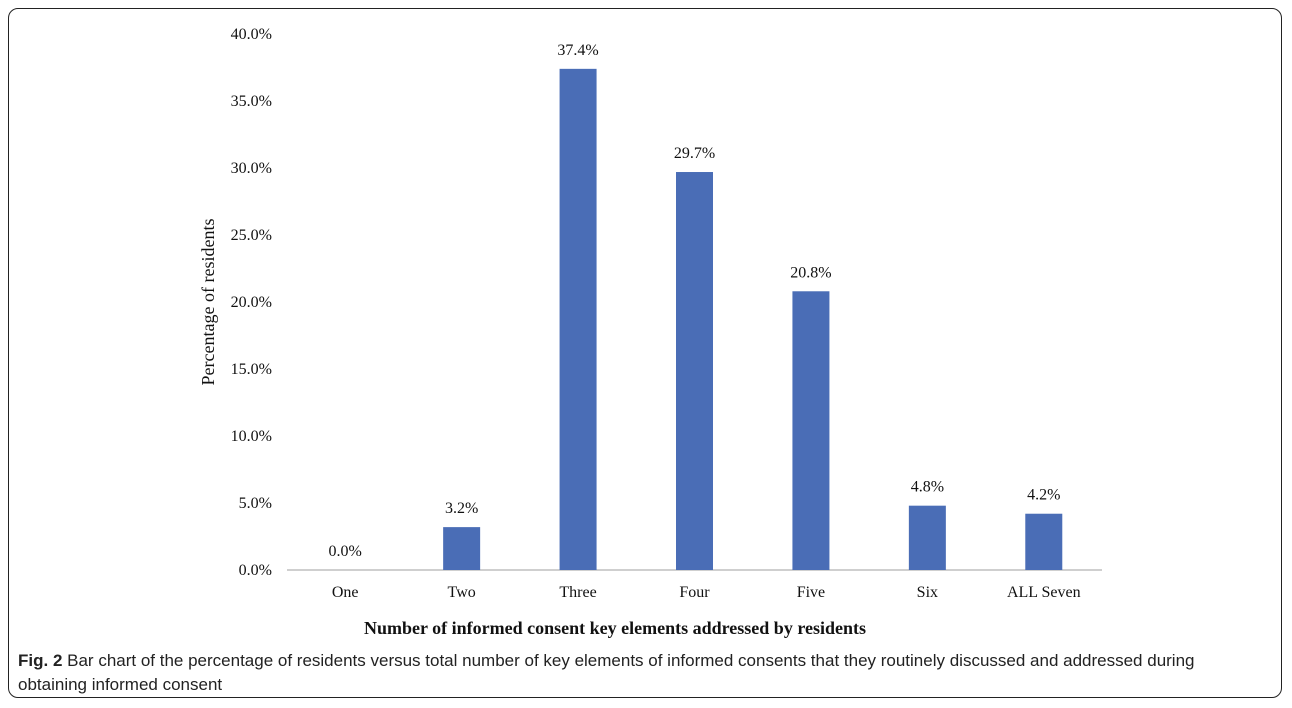 The image size is (1292, 708). What do you see at coordinates (251, 436) in the screenshot?
I see `y-tick-label: 10.0%` at bounding box center [251, 436].